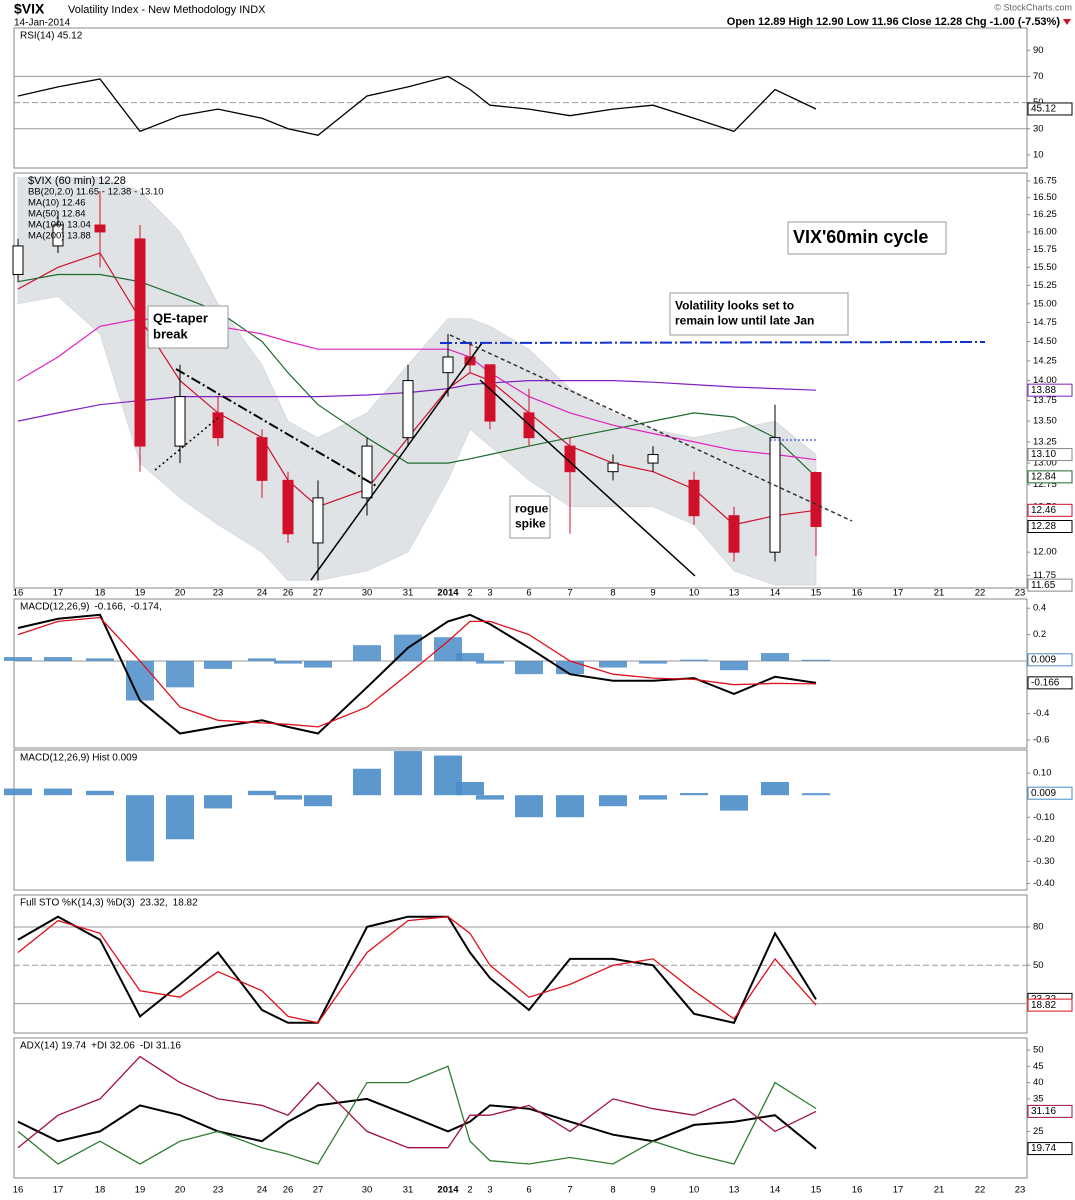  What do you see at coordinates (1045, 400) in the screenshot?
I see `y-tick-label: 13.75` at bounding box center [1045, 400].